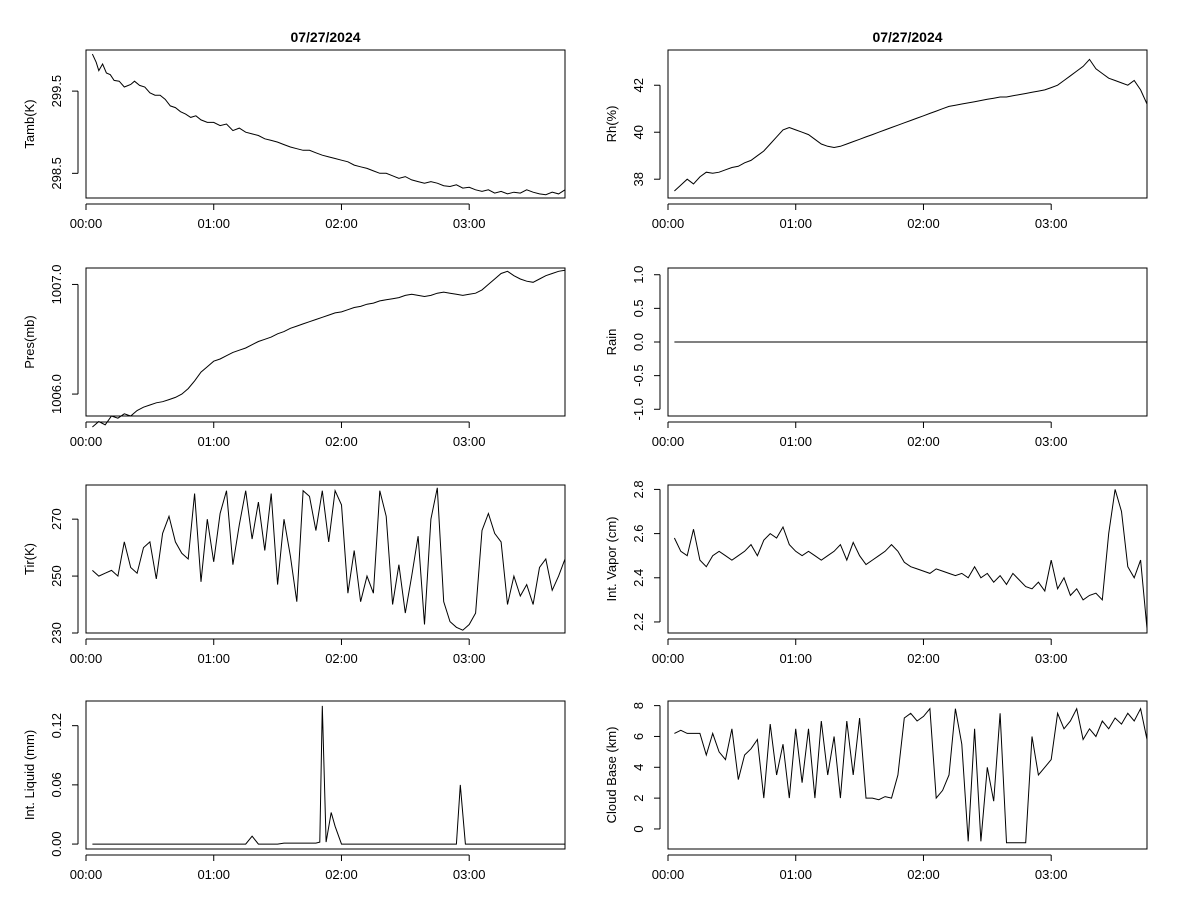 This screenshot has width=1200, height=900. I want to click on y-axis-label: Int. Liquid (mm), so click(29, 775).